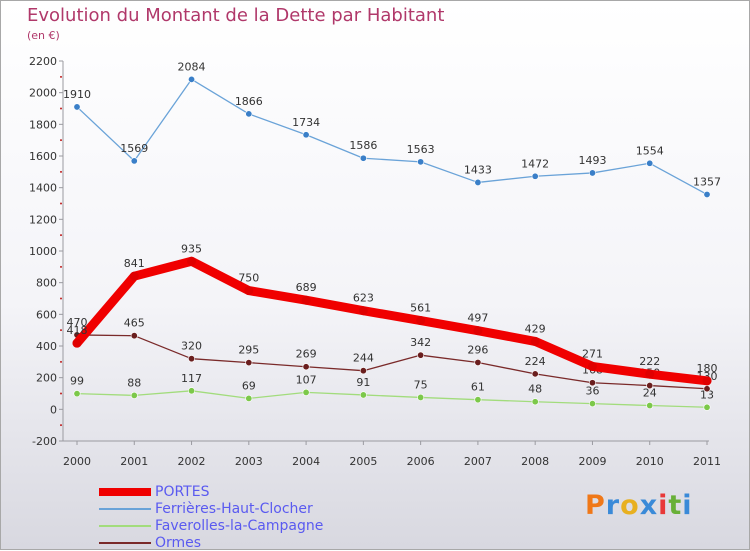 Image resolution: width=750 pixels, height=551 pixels. Describe the element at coordinates (363, 382) in the screenshot. I see `data-label: 91` at that location.